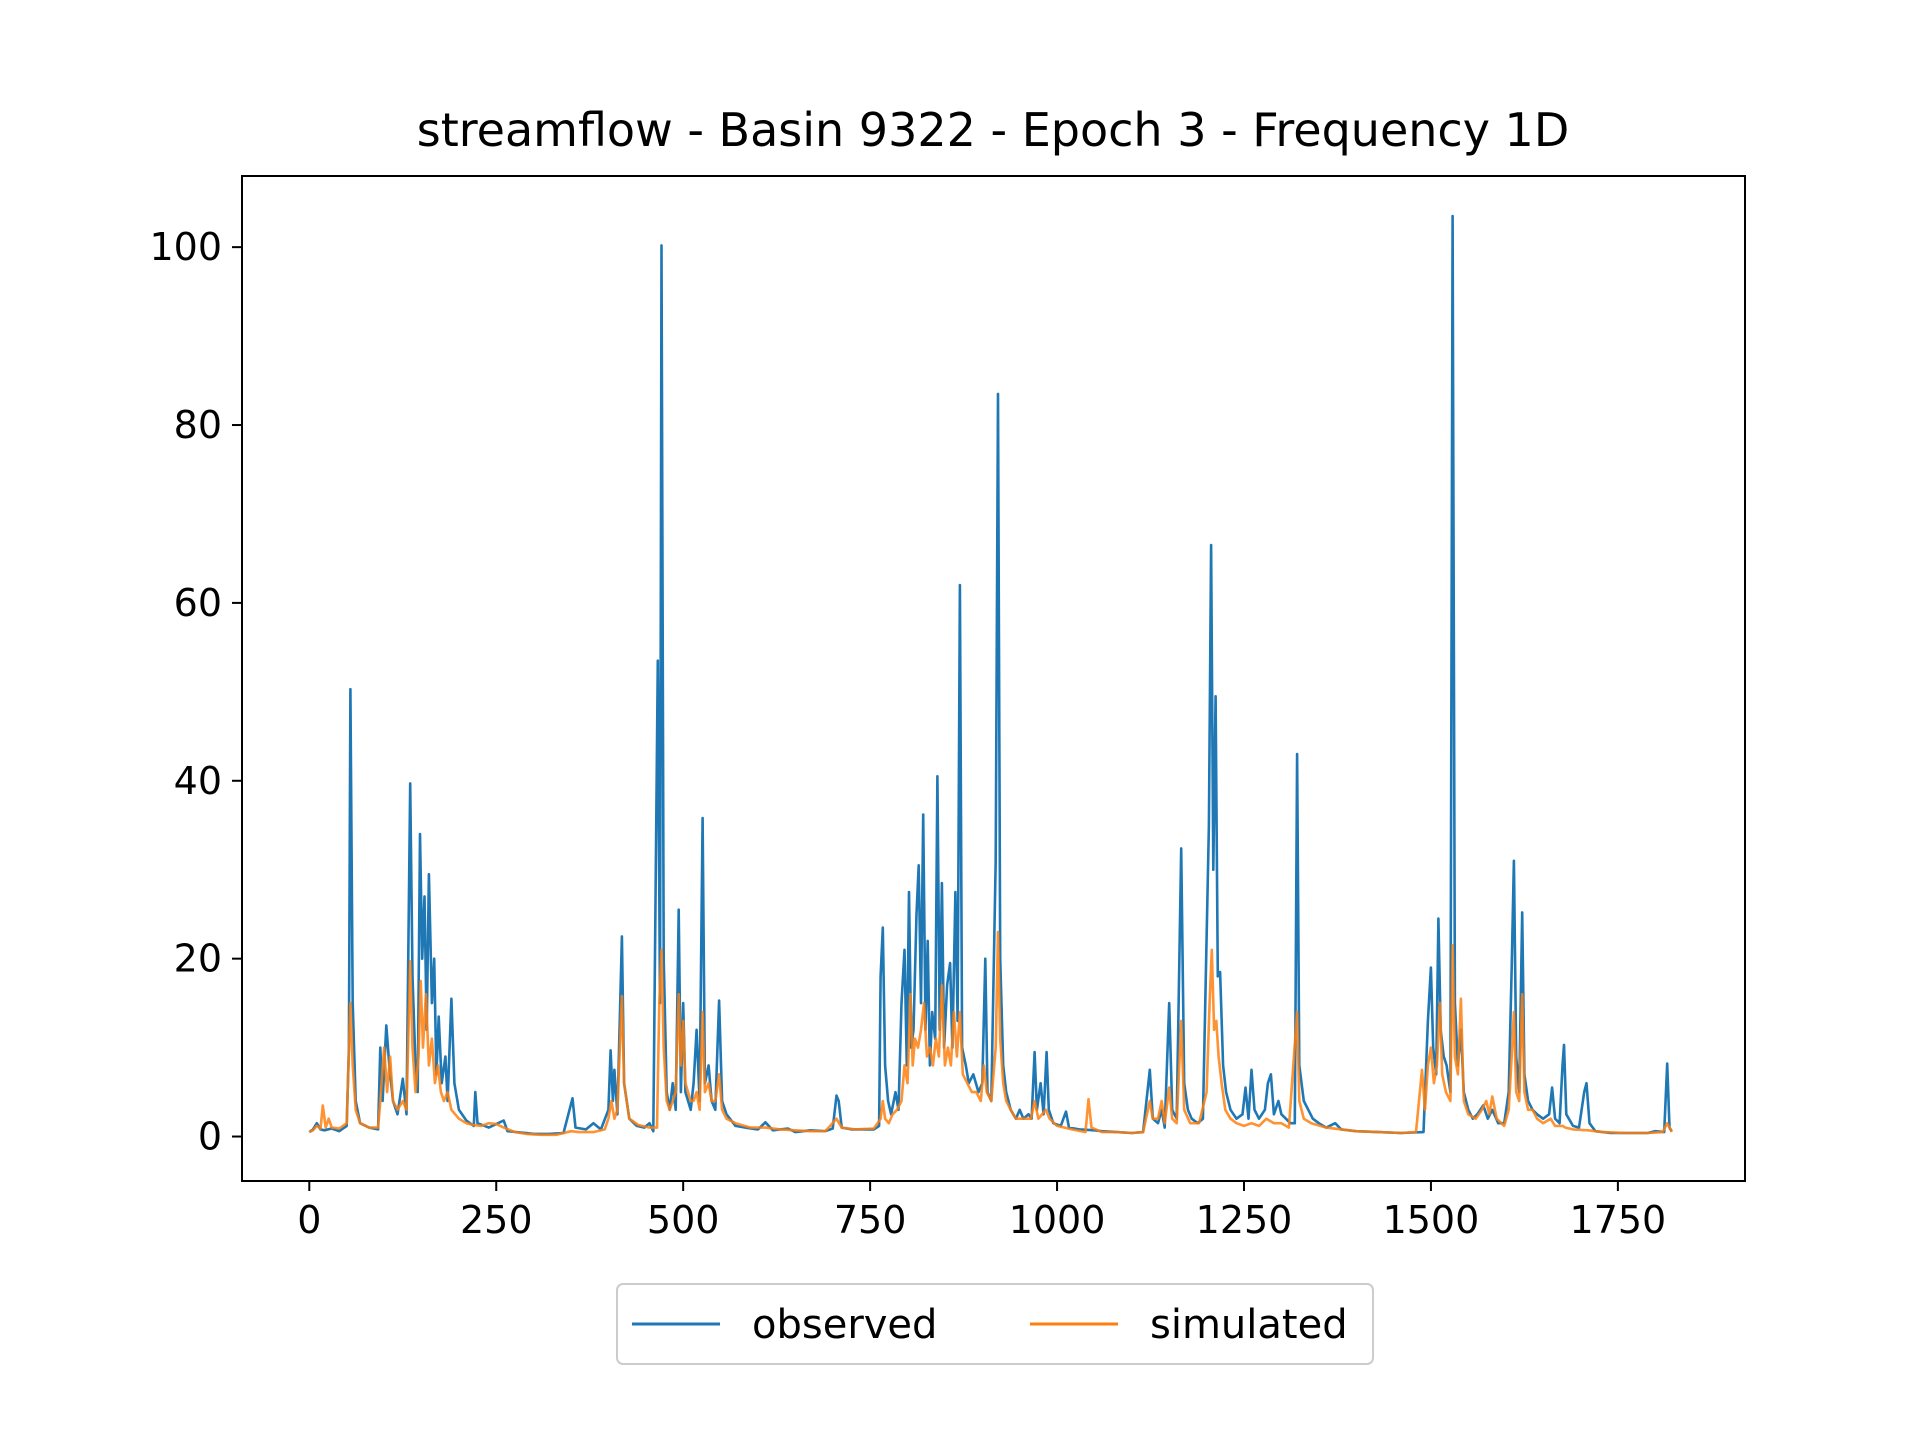 This screenshot has height=1440, width=1920. I want to click on x-tick-label: 1750, so click(1618, 1220).